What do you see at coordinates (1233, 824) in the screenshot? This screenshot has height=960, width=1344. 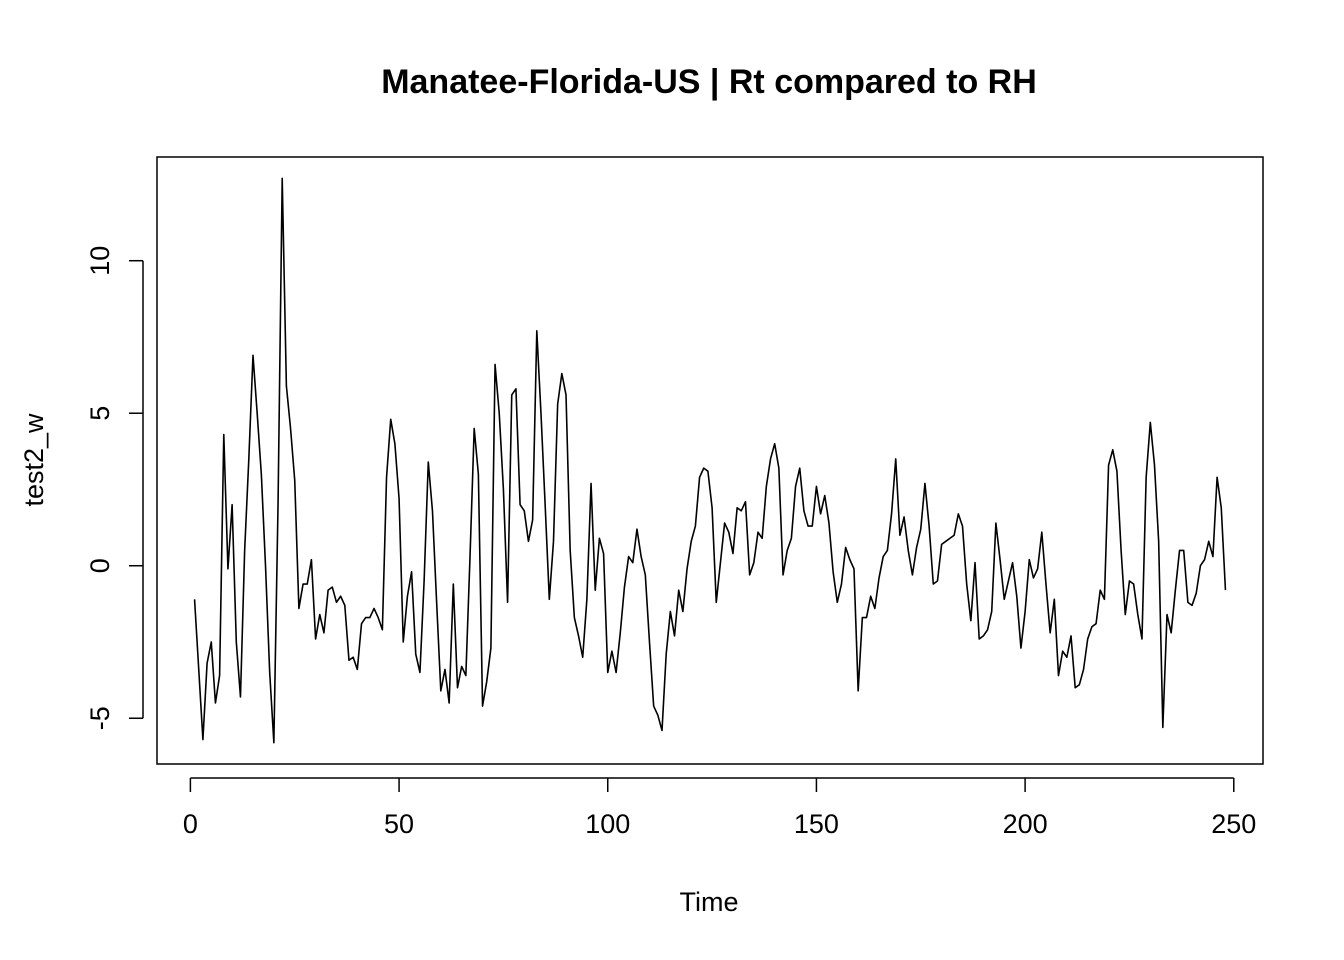 I see `x-tick-label: 250` at bounding box center [1233, 824].